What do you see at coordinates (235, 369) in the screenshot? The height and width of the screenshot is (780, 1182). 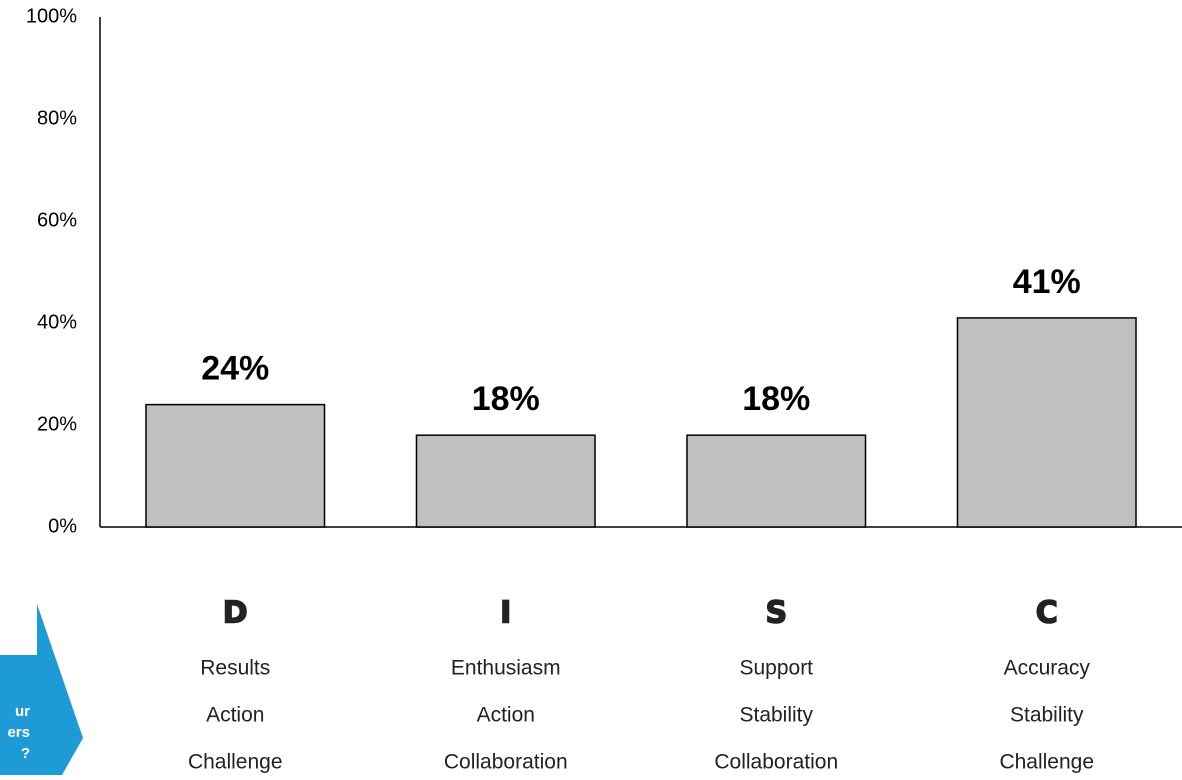 I see `value-label: 24%` at bounding box center [235, 369].